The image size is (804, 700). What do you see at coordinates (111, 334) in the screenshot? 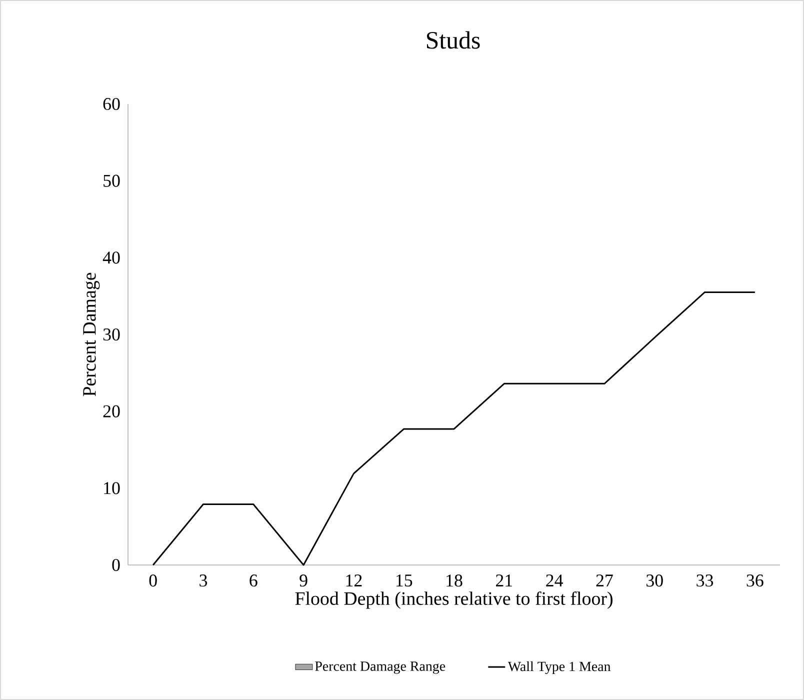
I see `y-tick-label: 30` at bounding box center [111, 334].